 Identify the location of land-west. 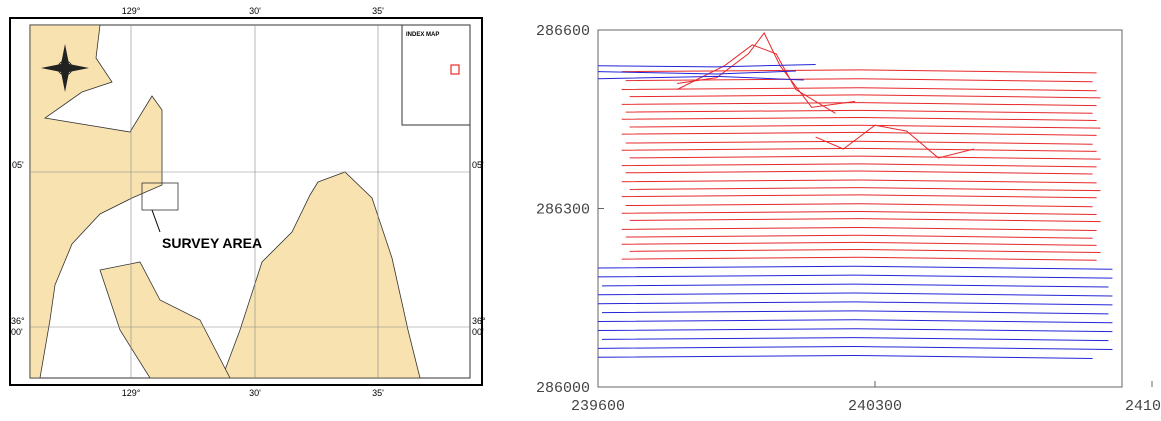
(96, 201).